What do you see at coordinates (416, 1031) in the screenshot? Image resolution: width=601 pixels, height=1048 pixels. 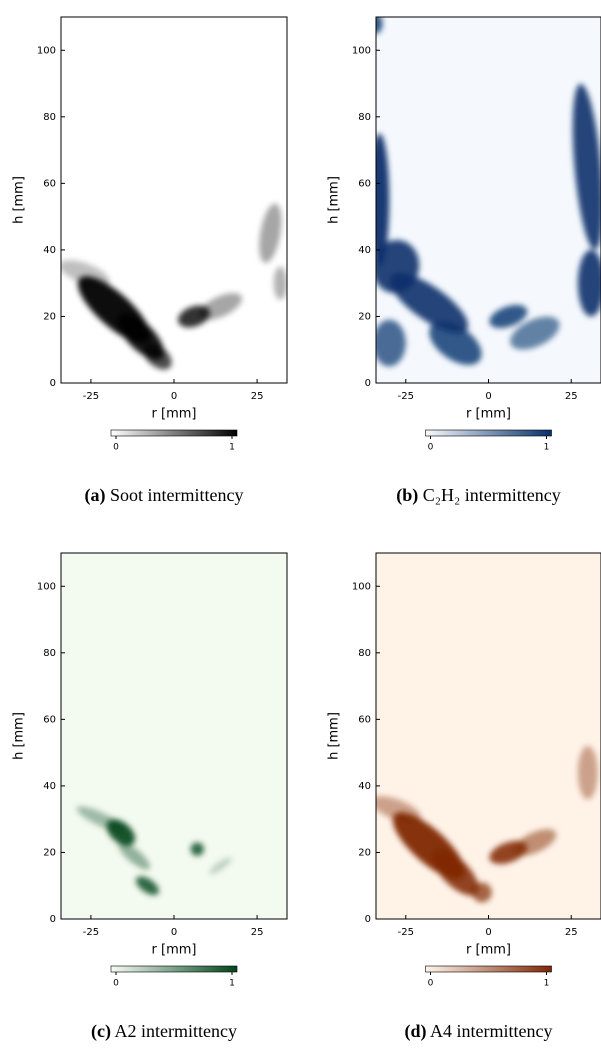 I see `caption-label: (d)` at bounding box center [416, 1031].